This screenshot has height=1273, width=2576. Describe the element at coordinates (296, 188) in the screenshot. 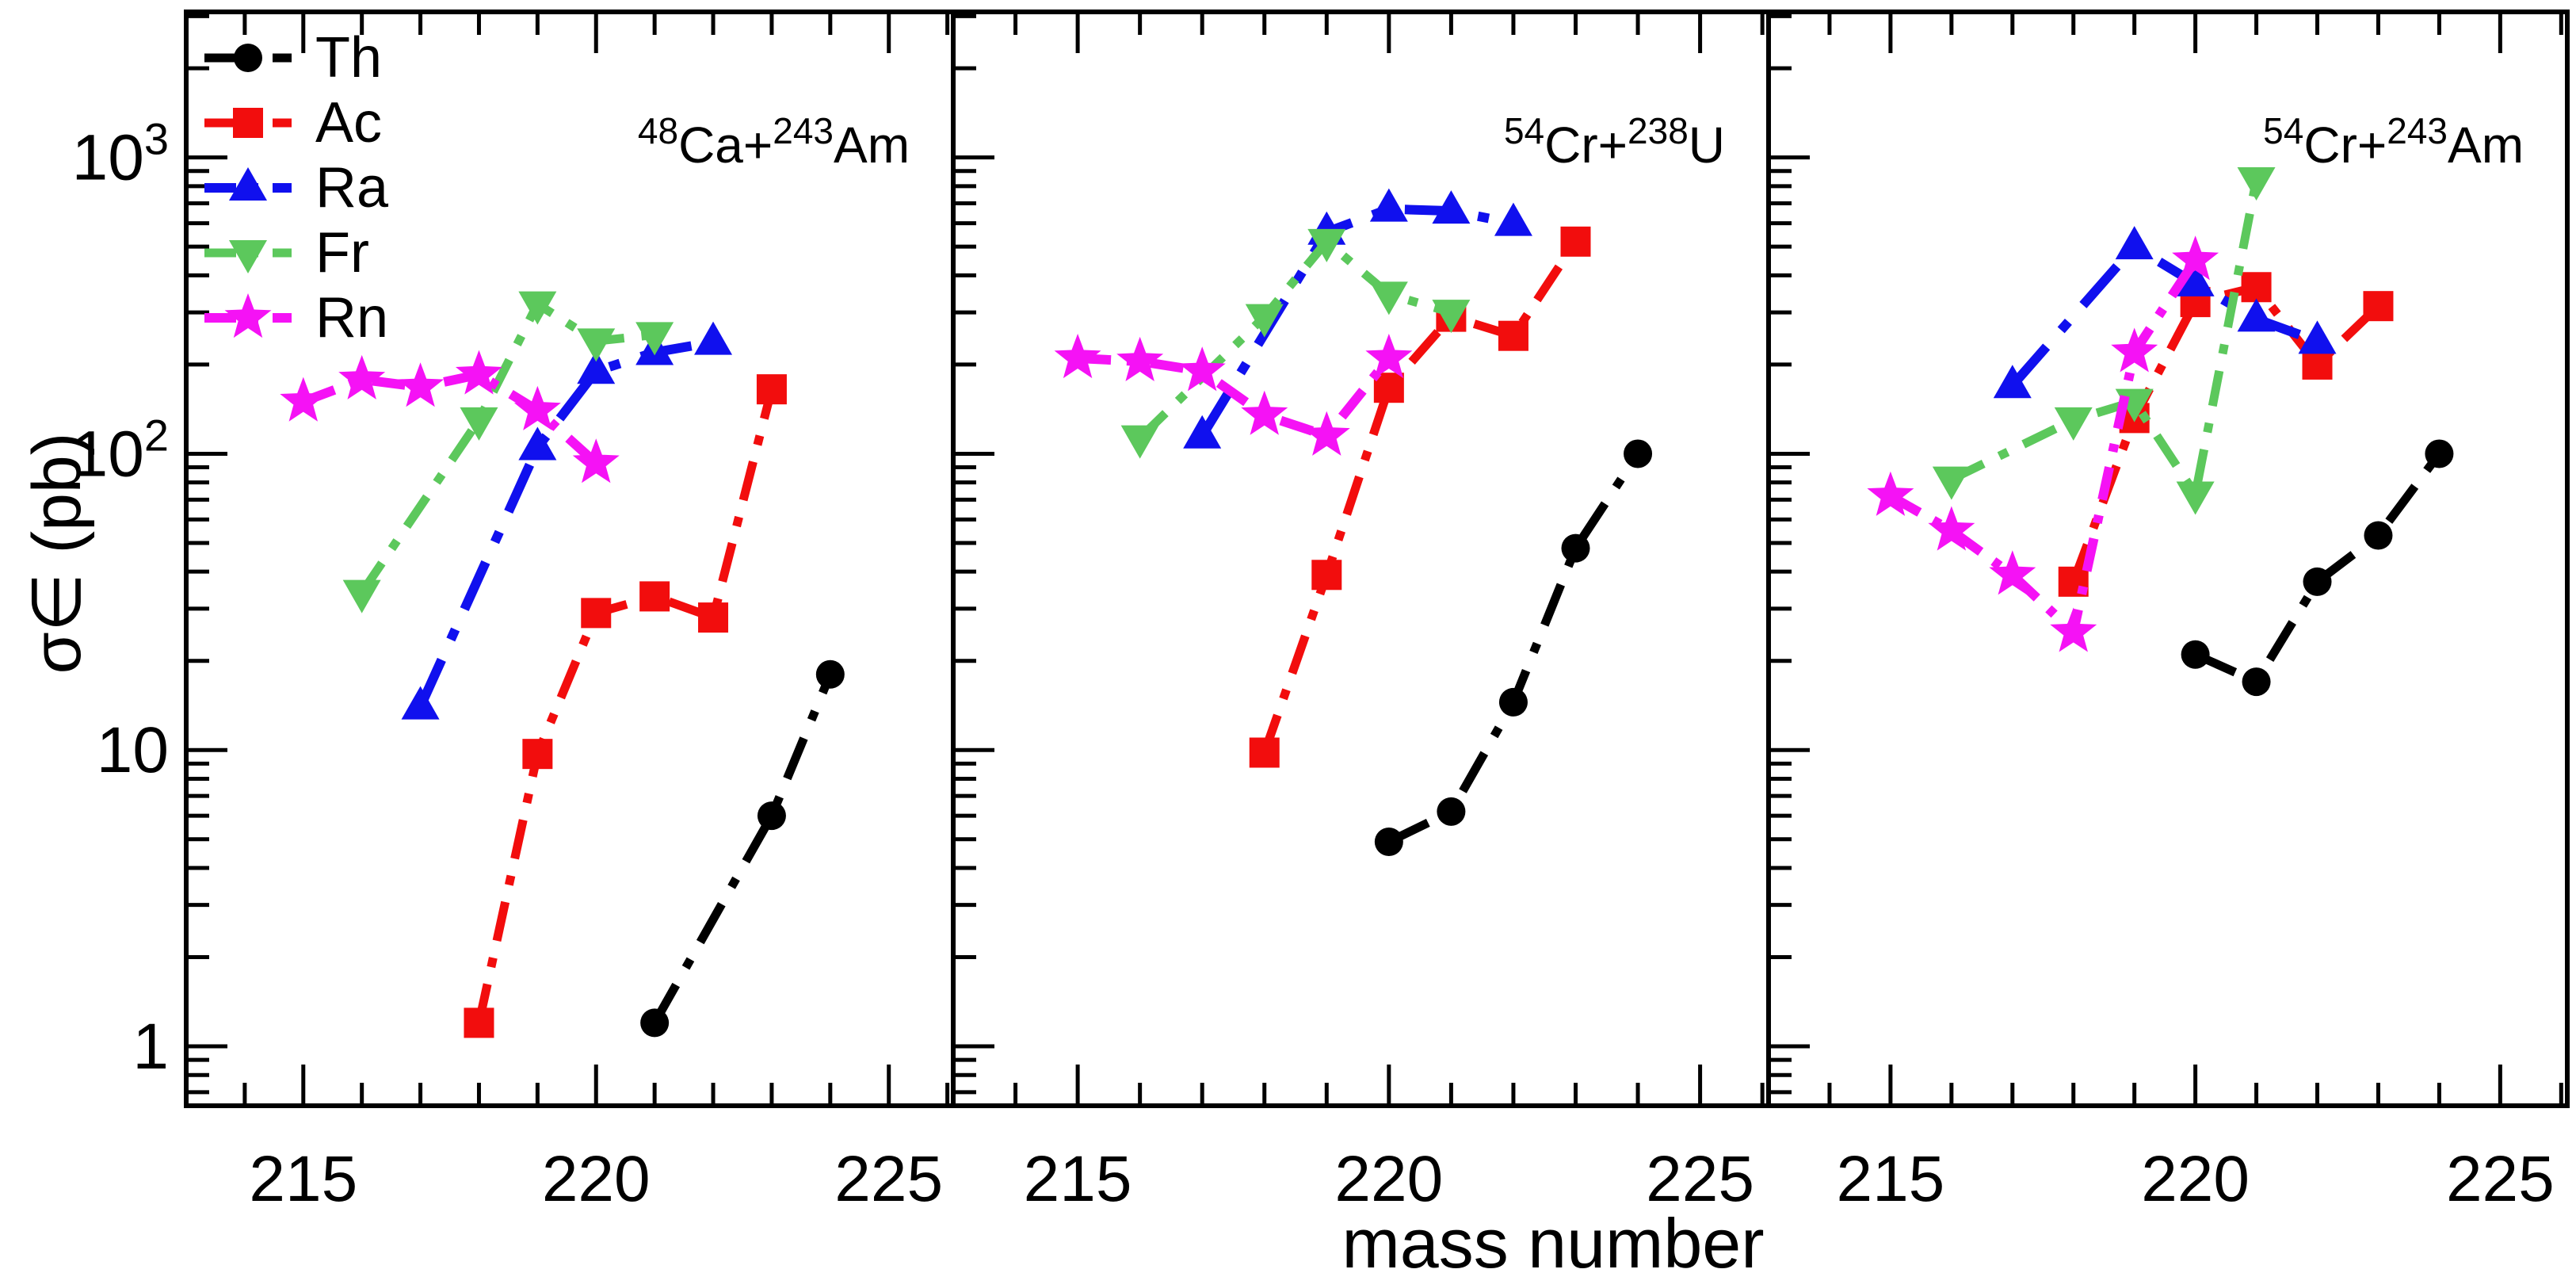

I see `legend-item-ra: Ra` at that location.